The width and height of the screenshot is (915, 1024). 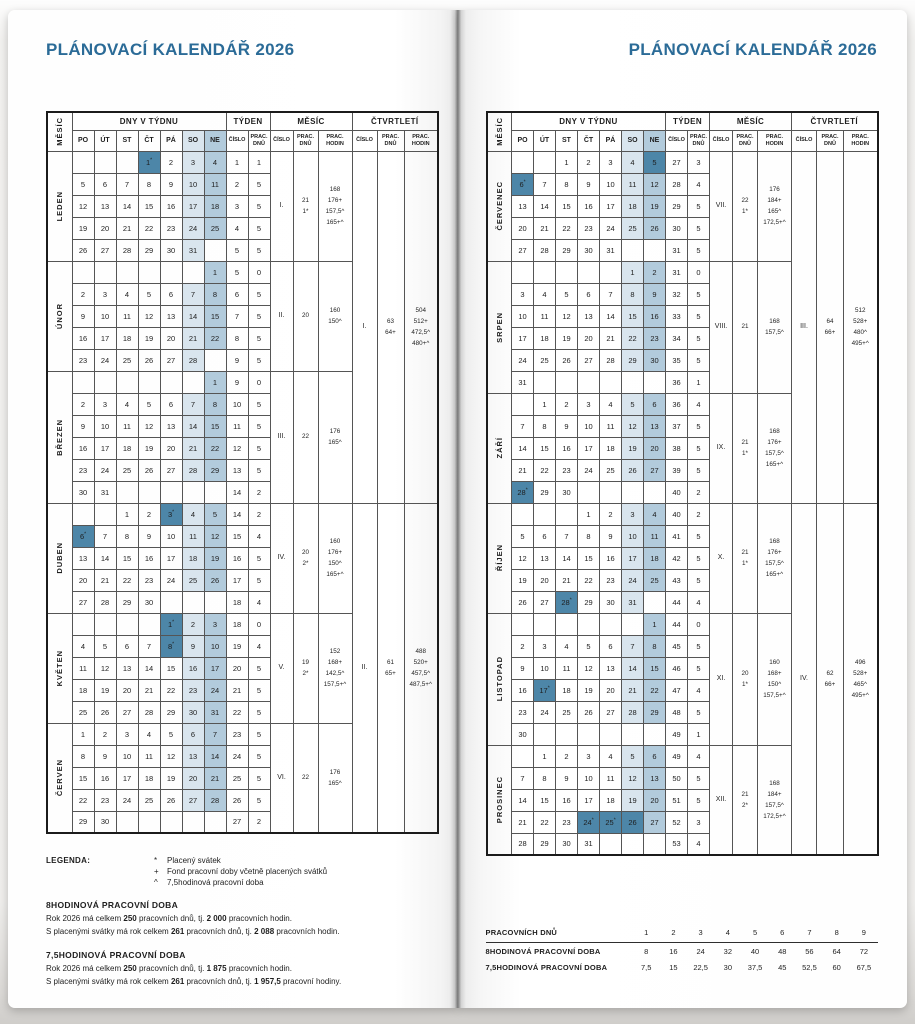 What do you see at coordinates (610, 140) in the screenshot?
I see `day-header-pá: PÁ` at bounding box center [610, 140].